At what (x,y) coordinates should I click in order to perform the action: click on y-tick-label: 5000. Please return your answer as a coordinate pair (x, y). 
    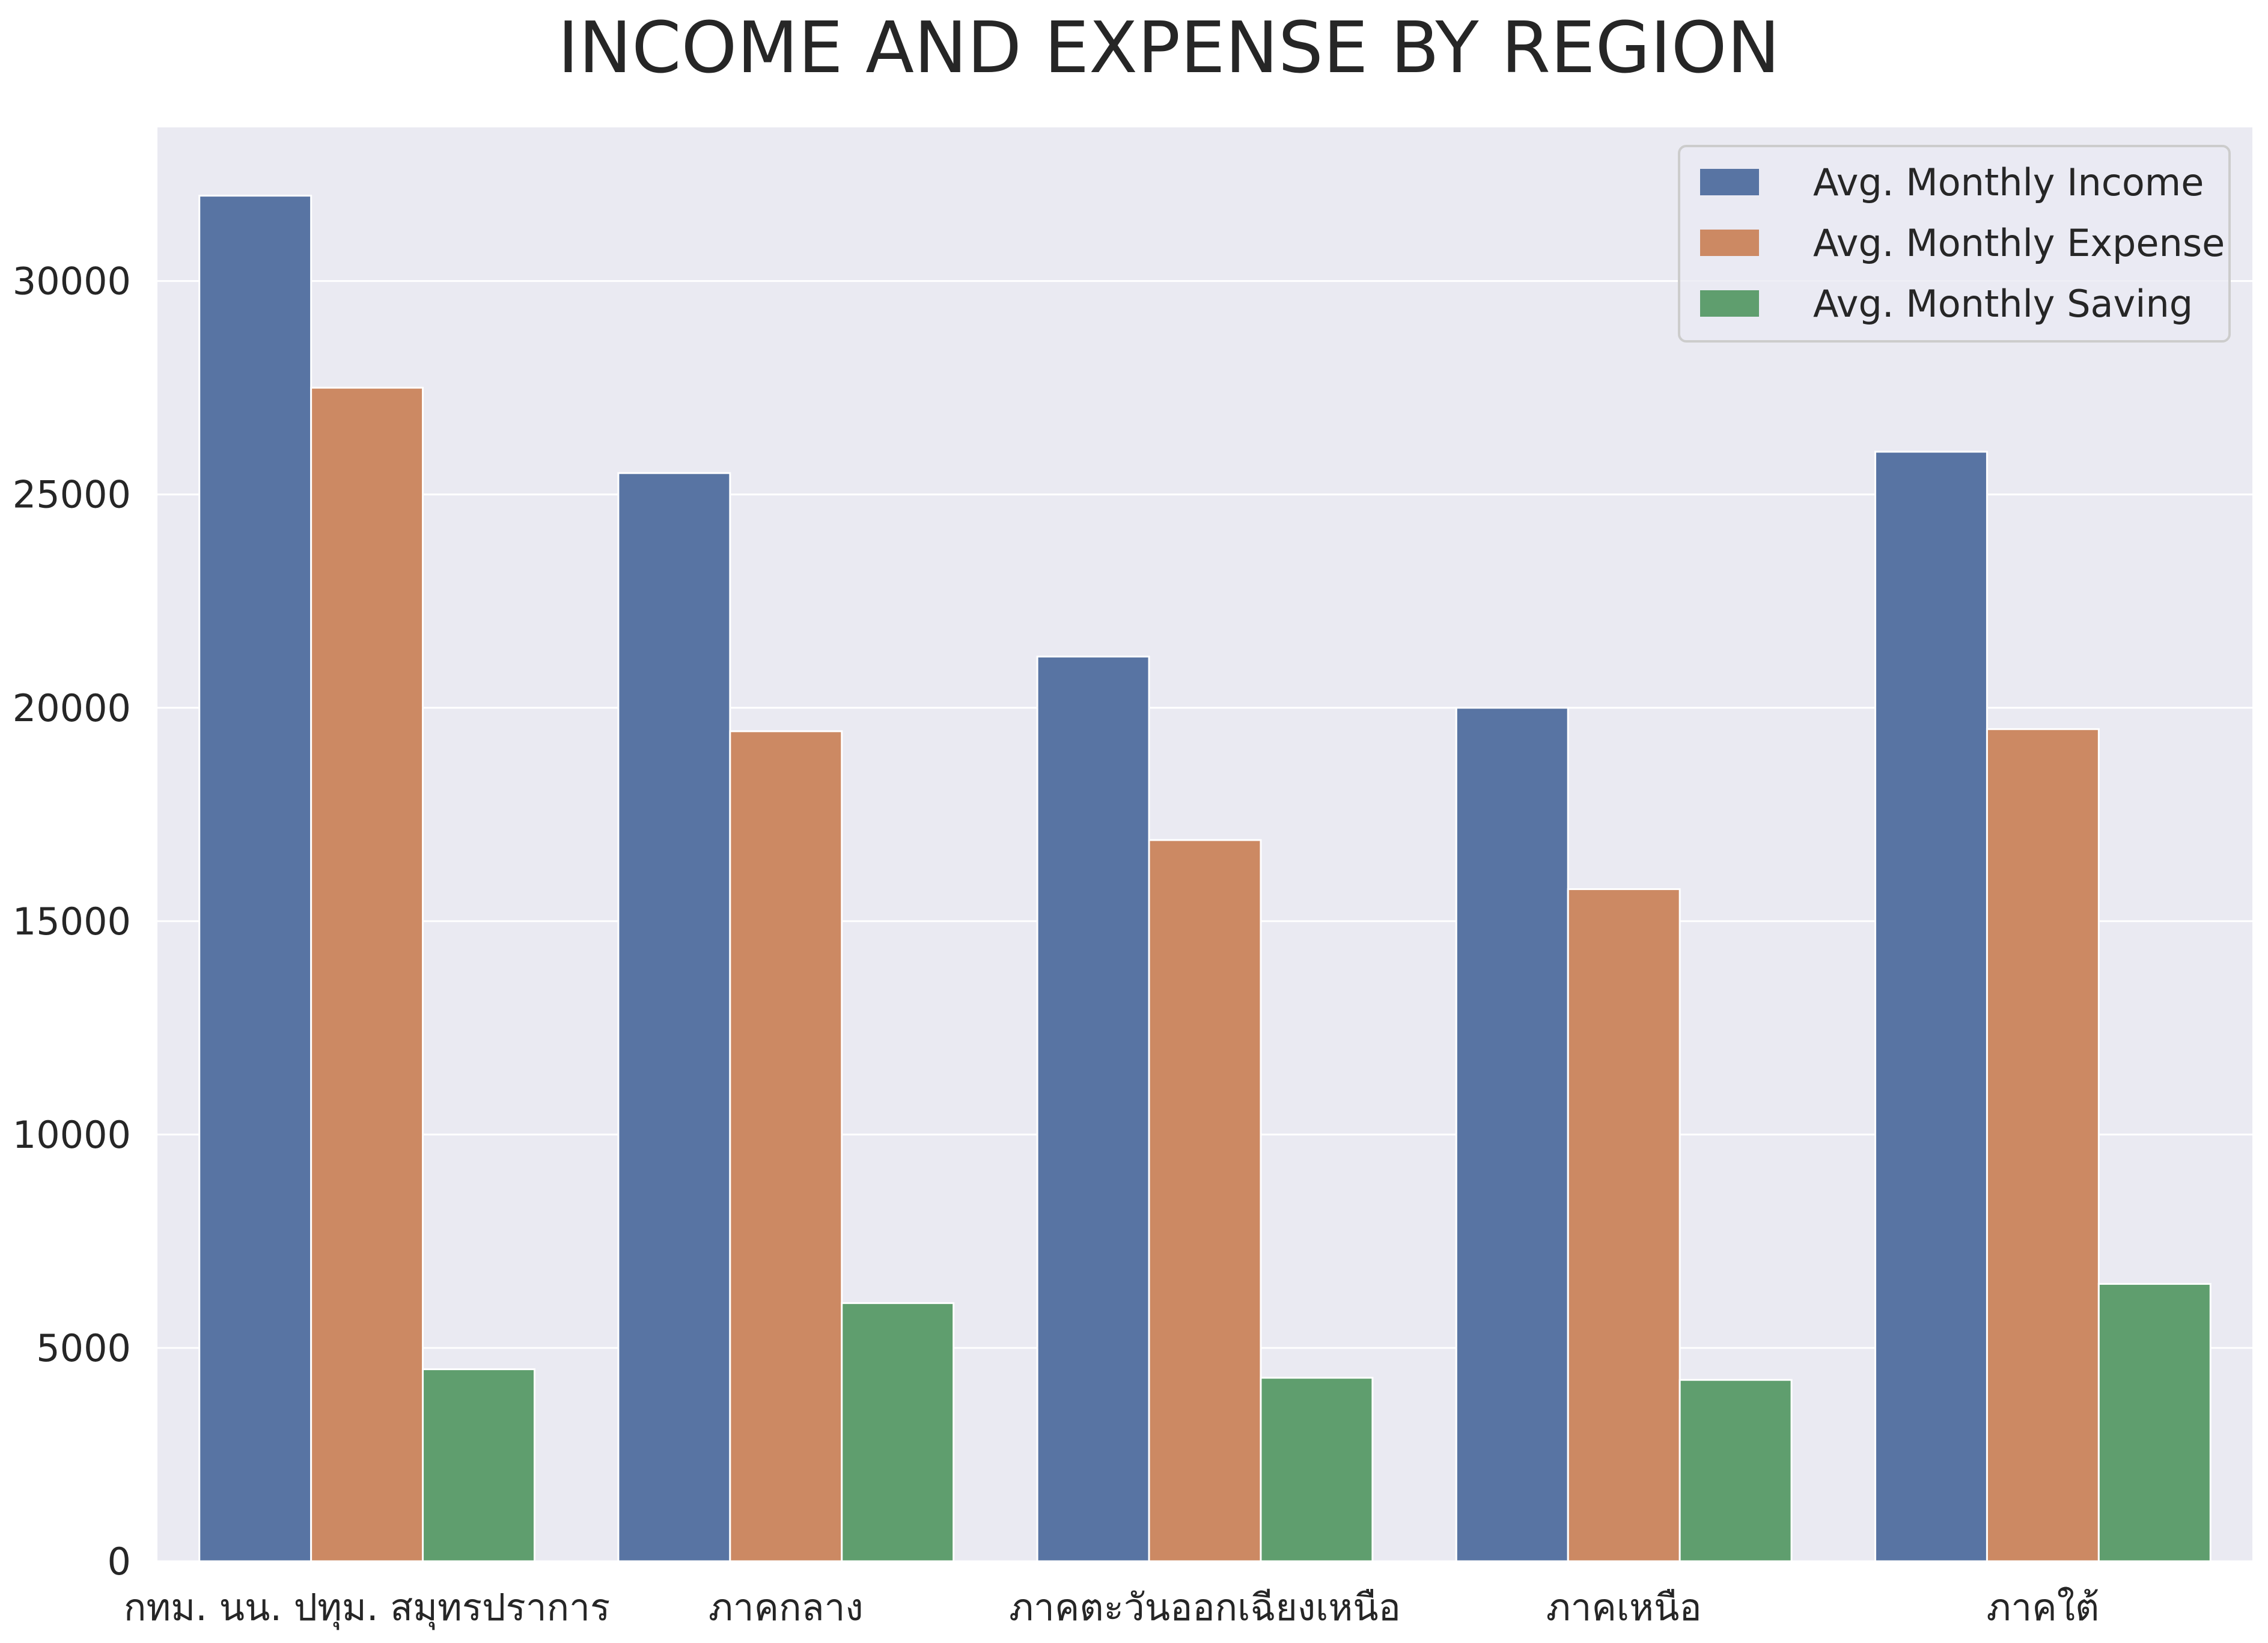
    Looking at the image, I should click on (83, 1348).